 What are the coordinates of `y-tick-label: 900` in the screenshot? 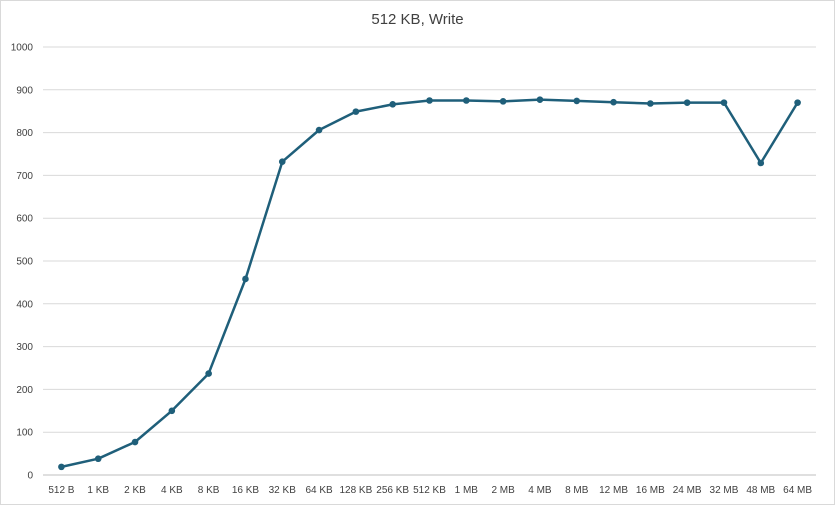 It's located at (24, 90).